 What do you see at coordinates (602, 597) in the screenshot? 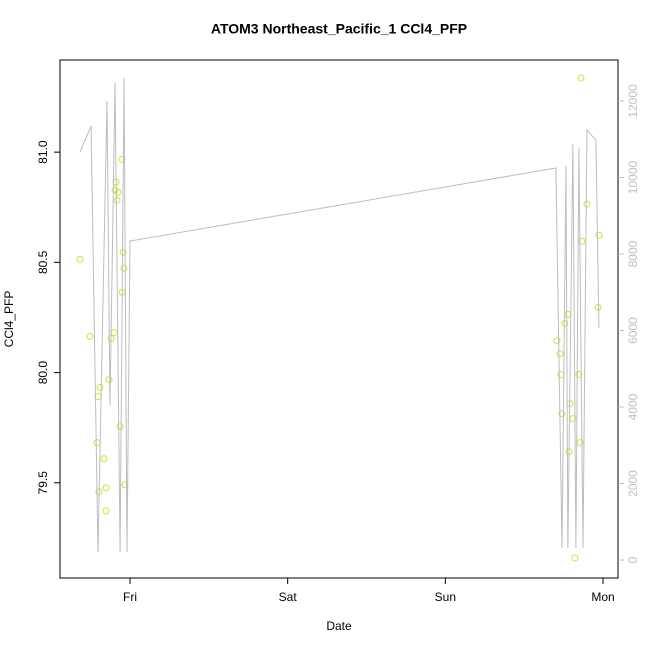
I see `x-tick-label: Mon` at bounding box center [602, 597].